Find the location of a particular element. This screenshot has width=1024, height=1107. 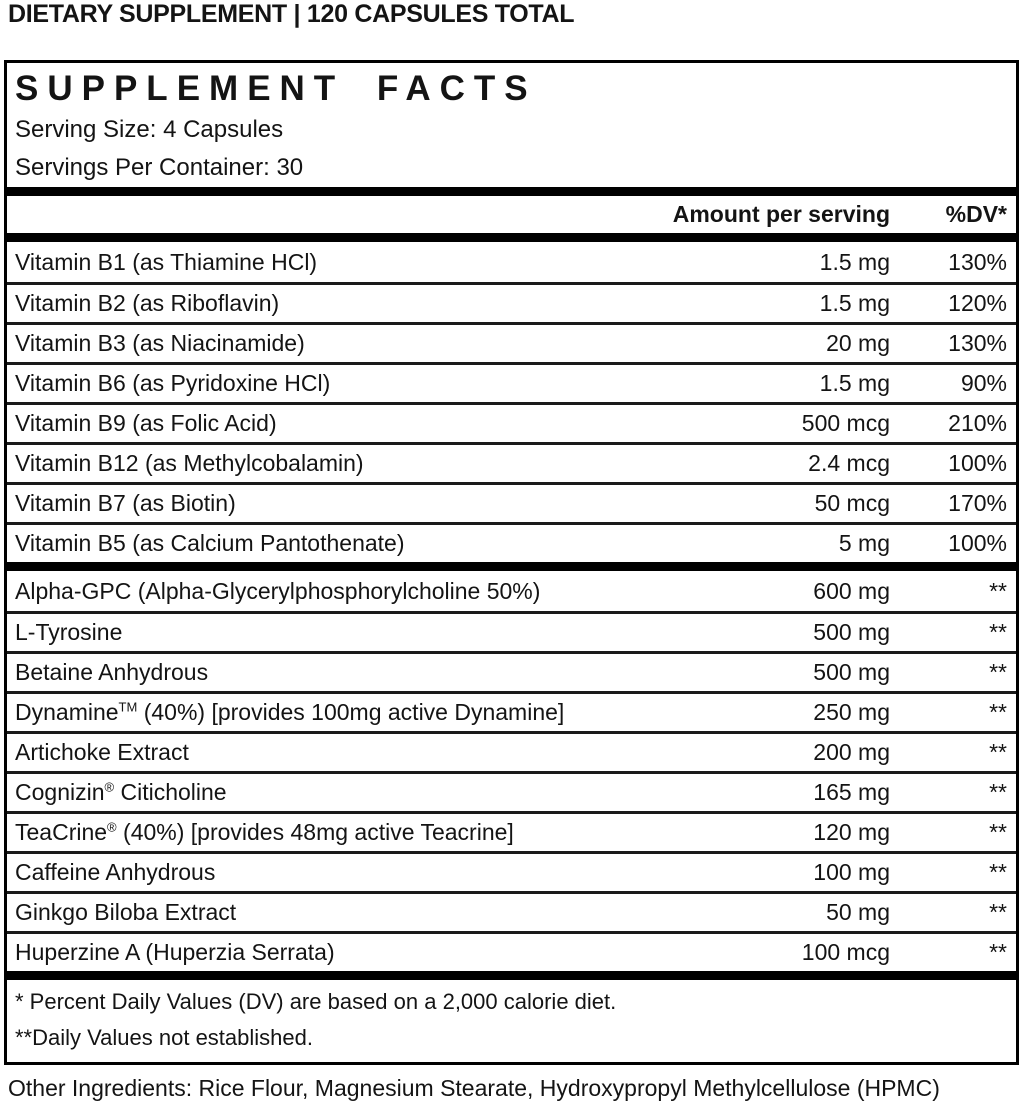

servings-per-container: Servings Per Container: 30 is located at coordinates (159, 167).